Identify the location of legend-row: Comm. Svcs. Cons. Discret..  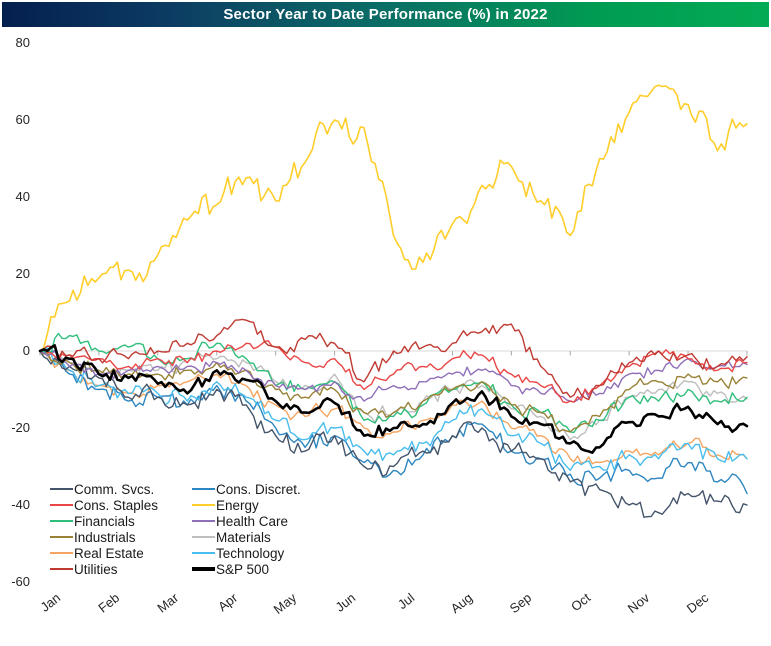
(215, 489).